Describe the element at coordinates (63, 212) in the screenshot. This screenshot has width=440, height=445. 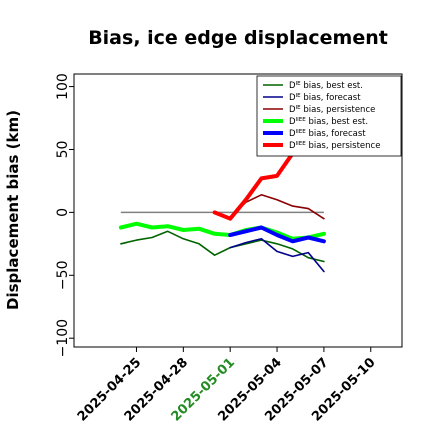
I see `y-tick-label: 0` at that location.